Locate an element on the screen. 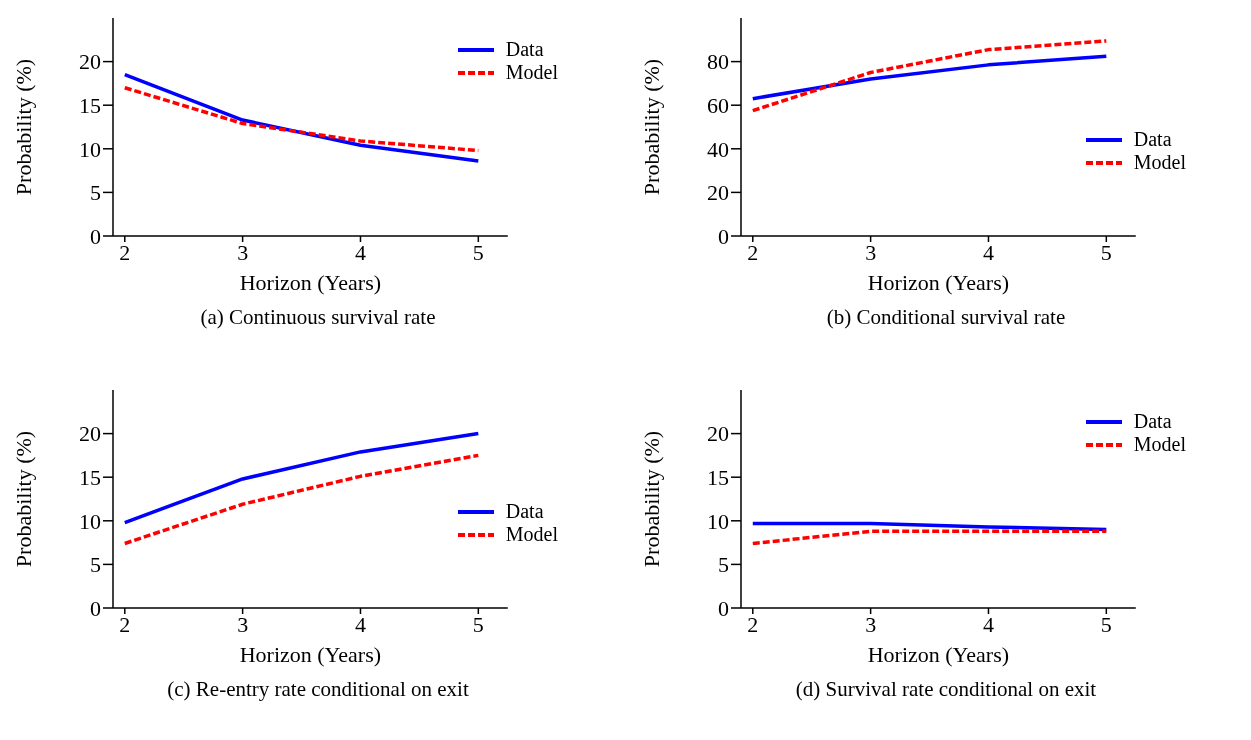 The image size is (1251, 740). y-tick-label: 60 is located at coordinates (718, 106).